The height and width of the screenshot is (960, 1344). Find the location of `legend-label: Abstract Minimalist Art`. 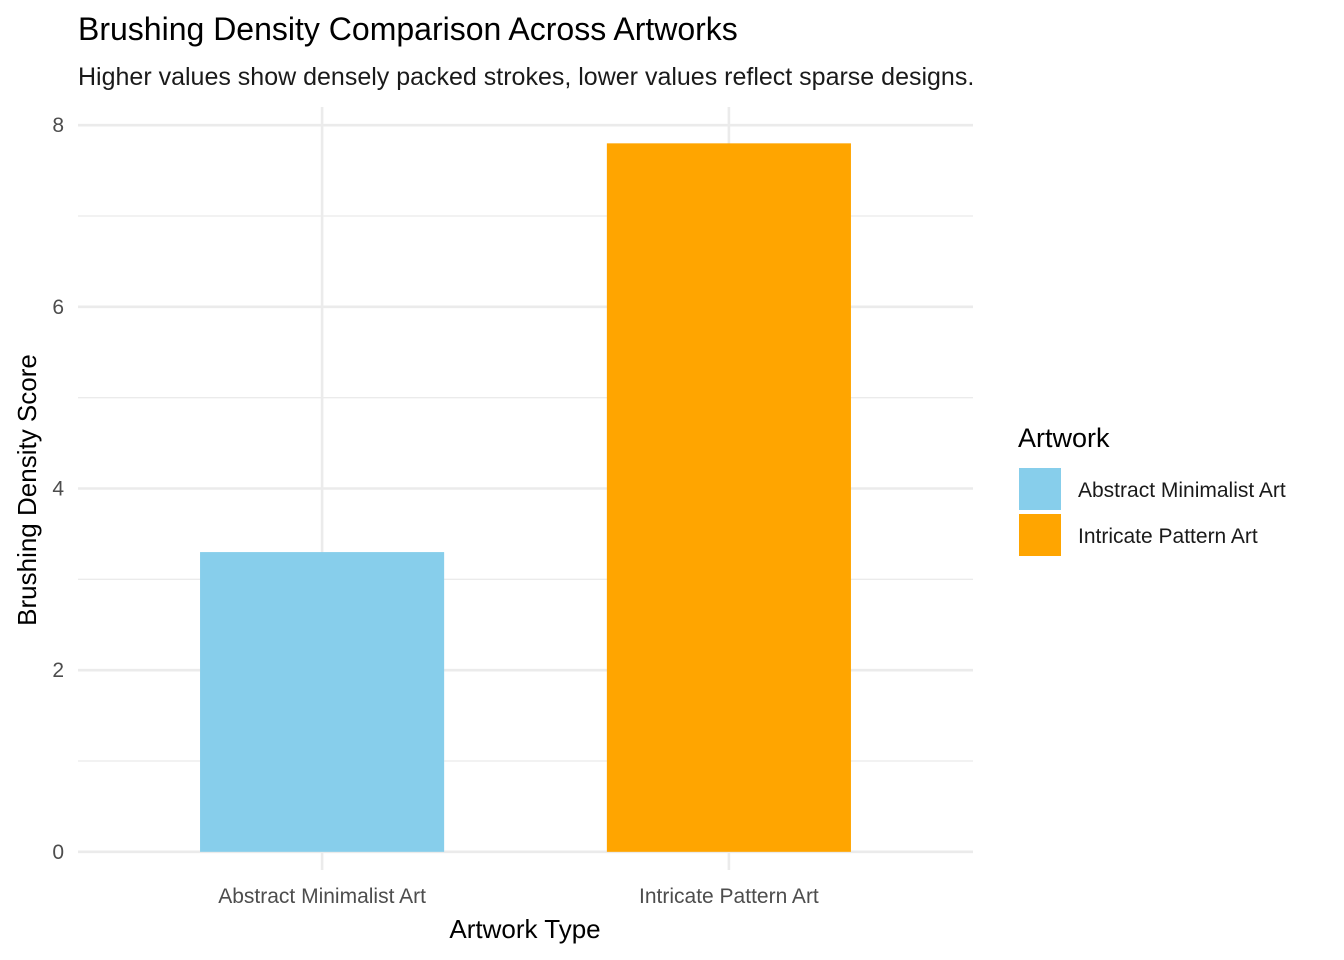

legend-label: Abstract Minimalist Art is located at coordinates (1182, 490).